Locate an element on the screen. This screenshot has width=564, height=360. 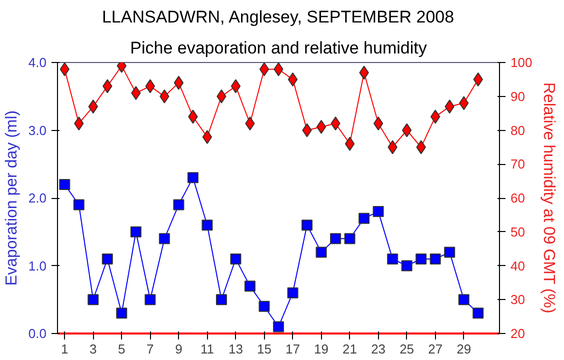
x-tick-label: 1 is located at coordinates (64, 349).